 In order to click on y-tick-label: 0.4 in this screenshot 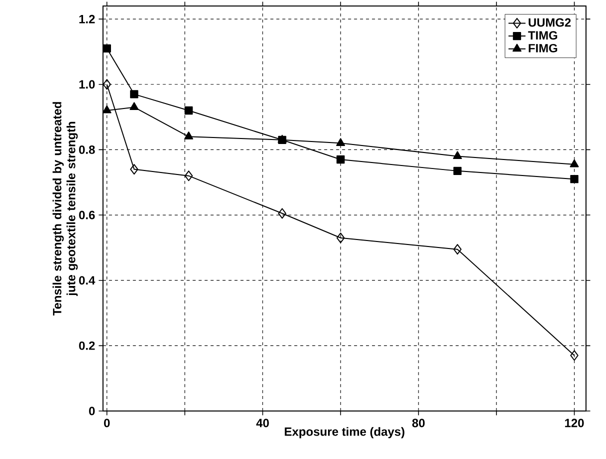, I will do `click(87, 280)`.